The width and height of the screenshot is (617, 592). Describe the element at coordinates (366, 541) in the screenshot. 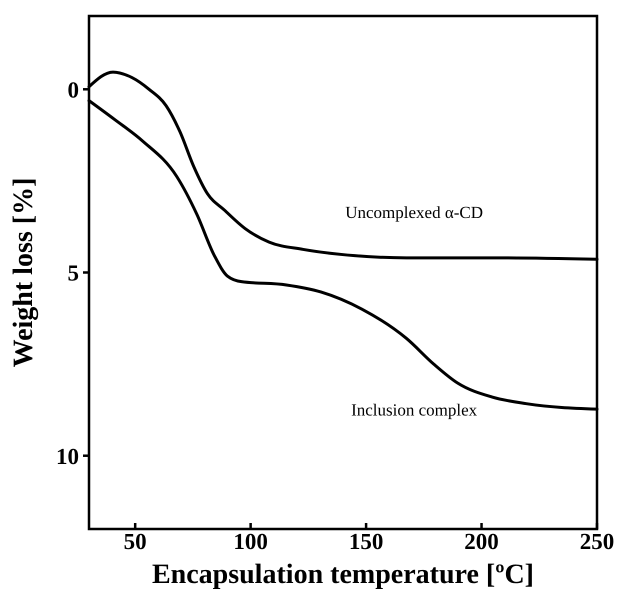

I see `x-tick-label: 150` at that location.